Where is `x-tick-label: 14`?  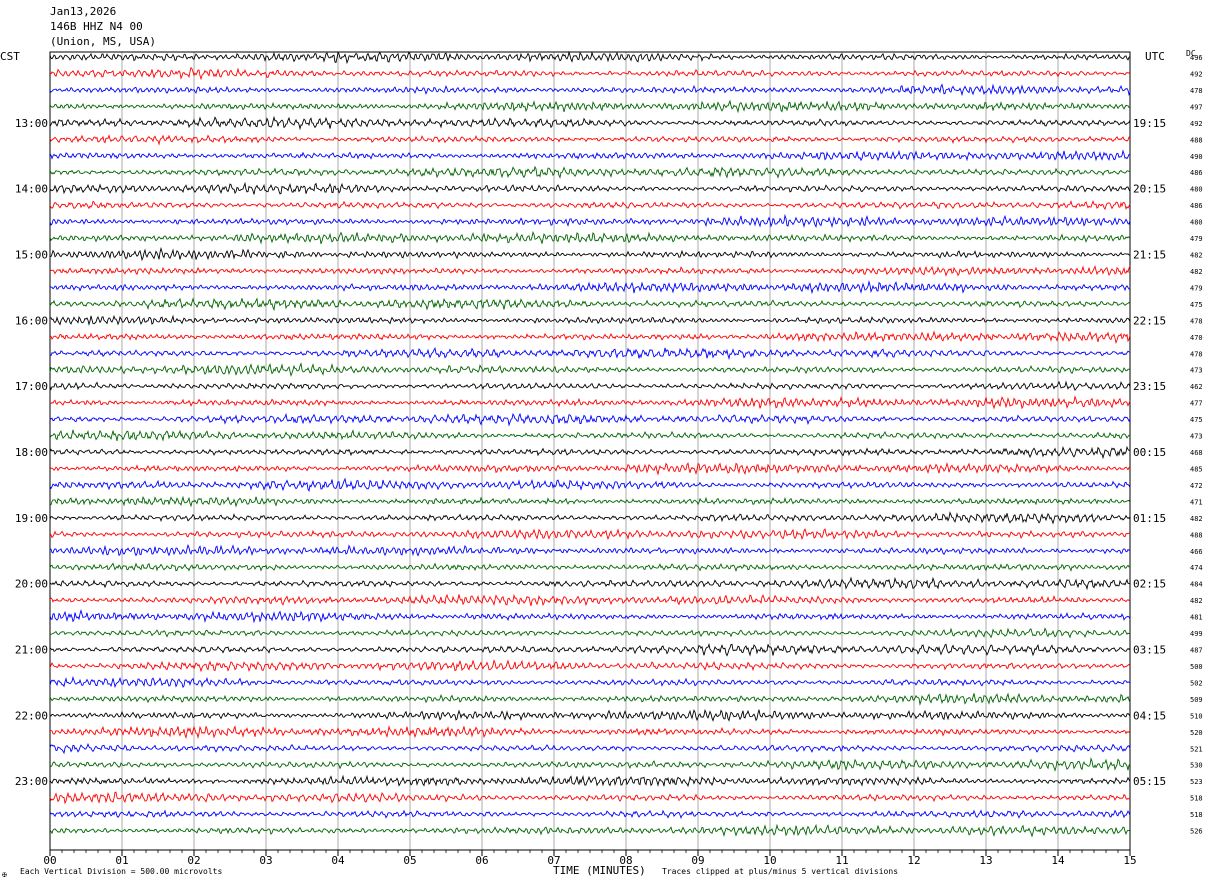
x-tick-label: 14 is located at coordinates (1058, 860).